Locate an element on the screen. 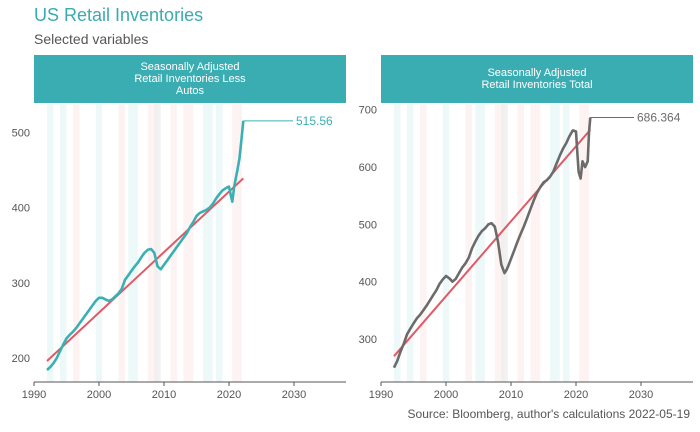  page-title: US Retail Inventories is located at coordinates (119, 15).